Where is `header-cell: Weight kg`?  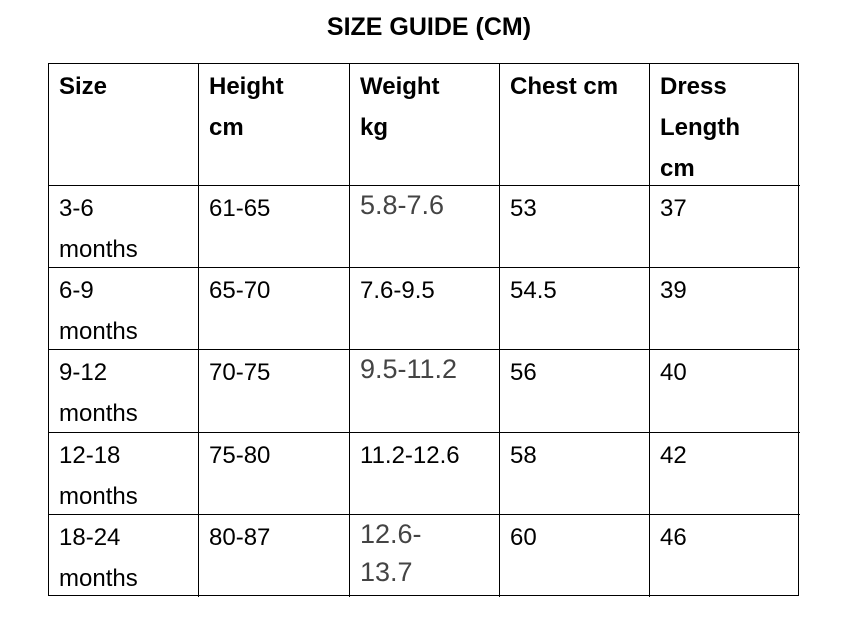
header-cell: Weight kg is located at coordinates (425, 125).